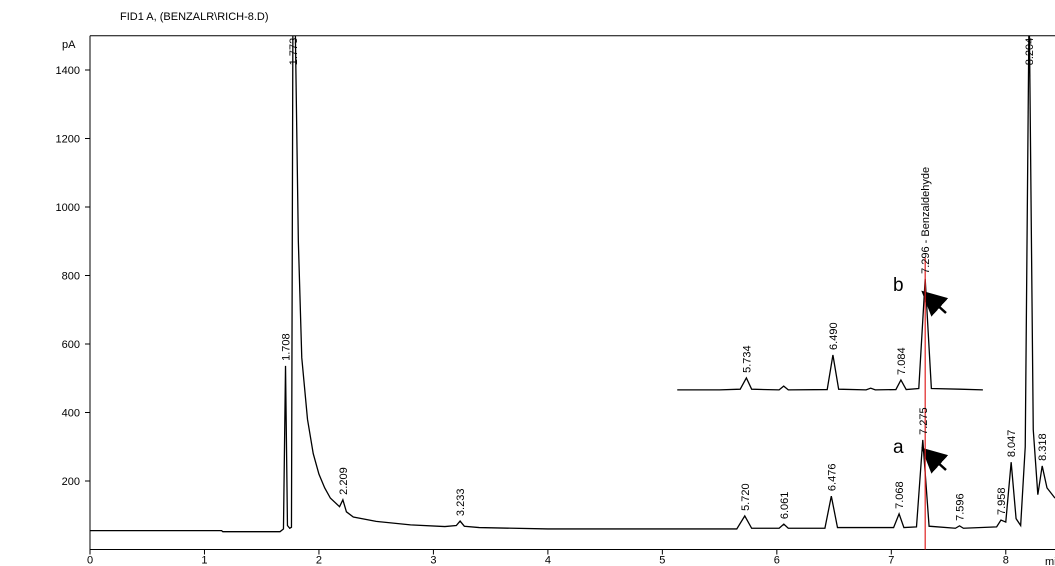 The height and width of the screenshot is (566, 1055). I want to click on x-tick-label: 0, so click(90, 560).